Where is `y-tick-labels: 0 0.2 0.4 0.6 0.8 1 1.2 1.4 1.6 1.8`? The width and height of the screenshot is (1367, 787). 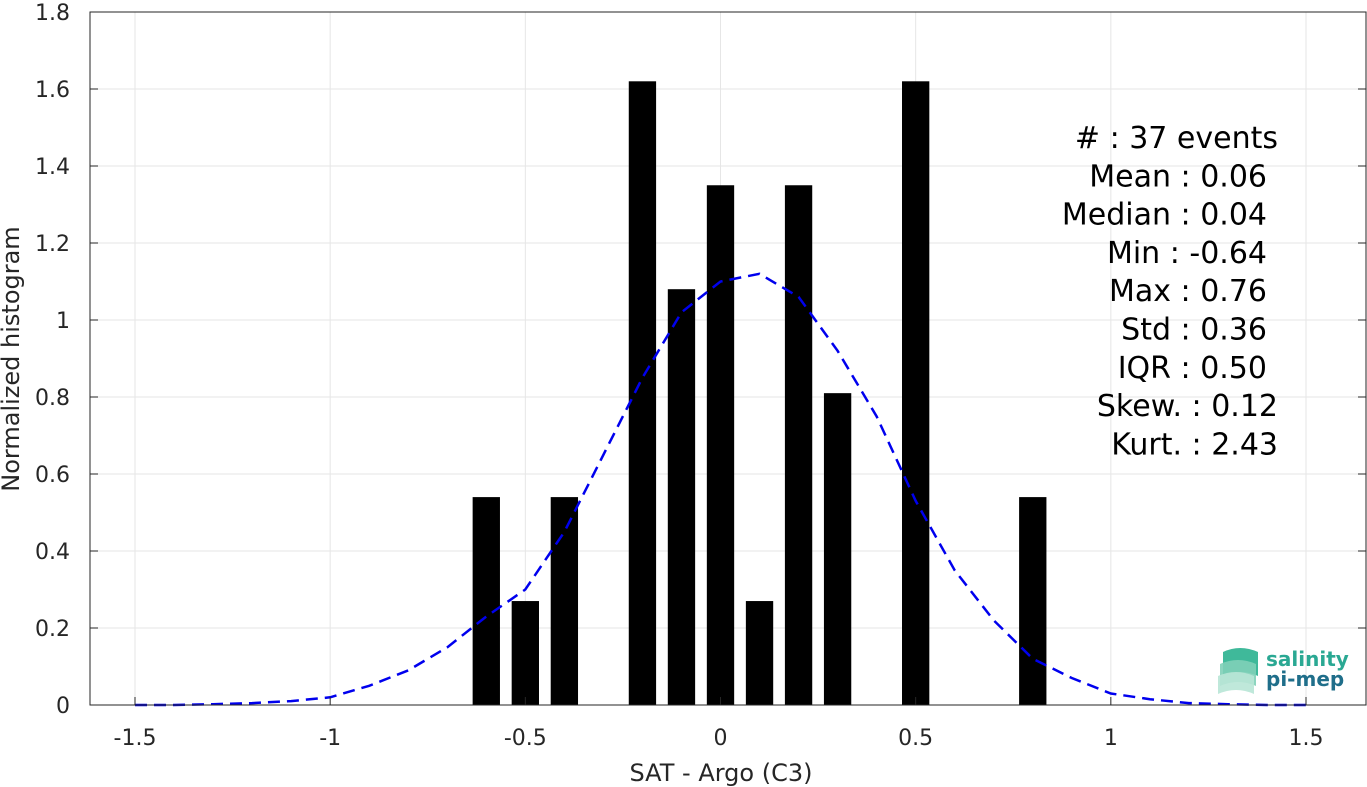 y-tick-labels: 0 0.2 0.4 0.6 0.8 1 1.2 1.4 1.6 1.8 is located at coordinates (52, 360).